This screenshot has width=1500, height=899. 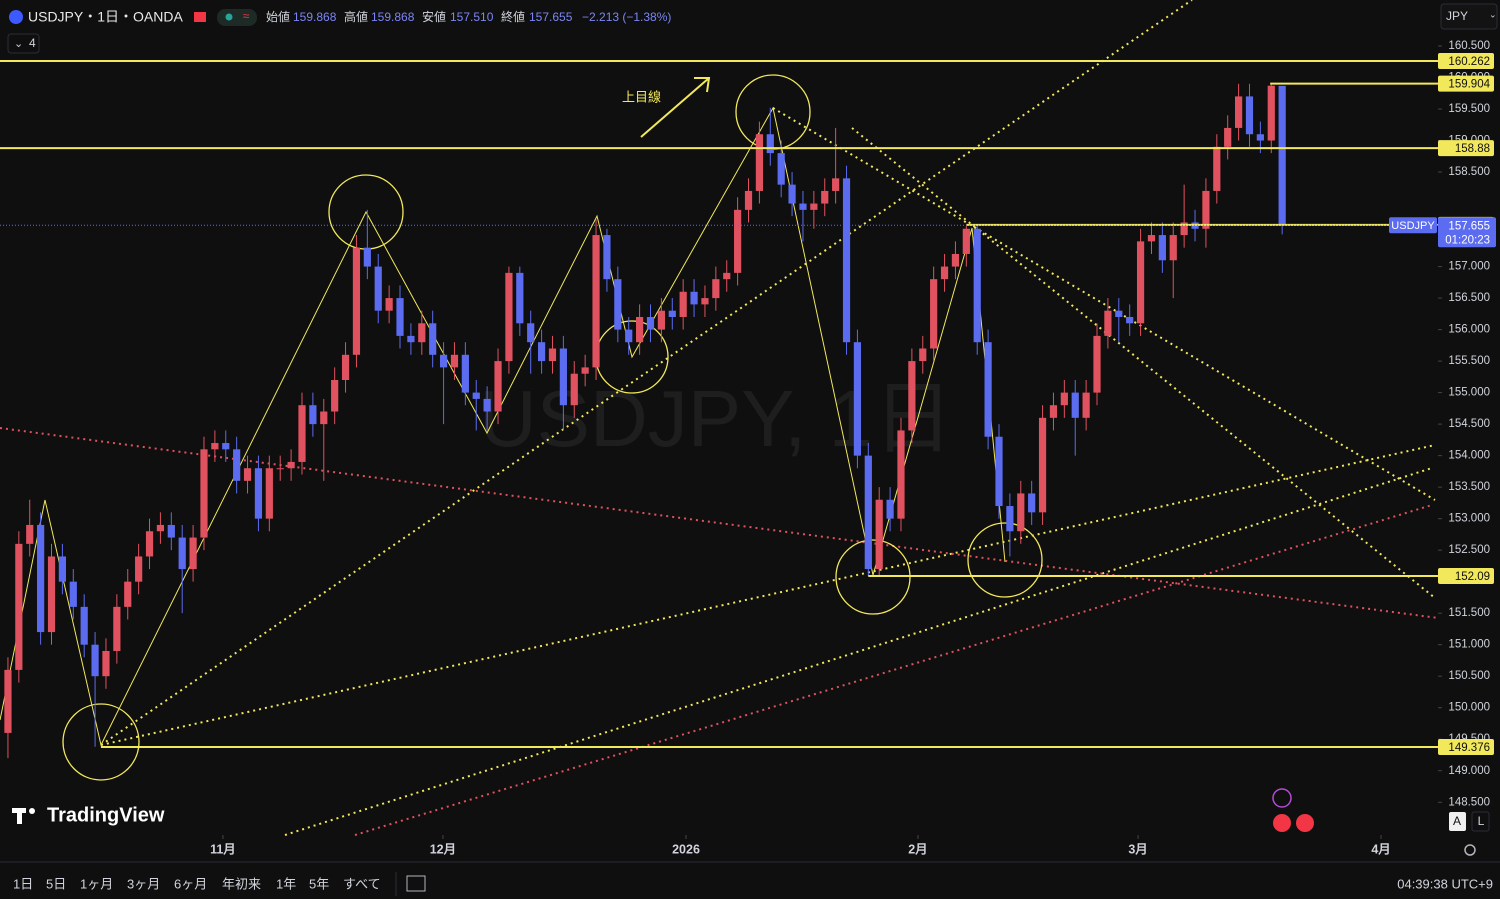 What do you see at coordinates (190, 883) in the screenshot?
I see `range-button: 6ヶ月` at bounding box center [190, 883].